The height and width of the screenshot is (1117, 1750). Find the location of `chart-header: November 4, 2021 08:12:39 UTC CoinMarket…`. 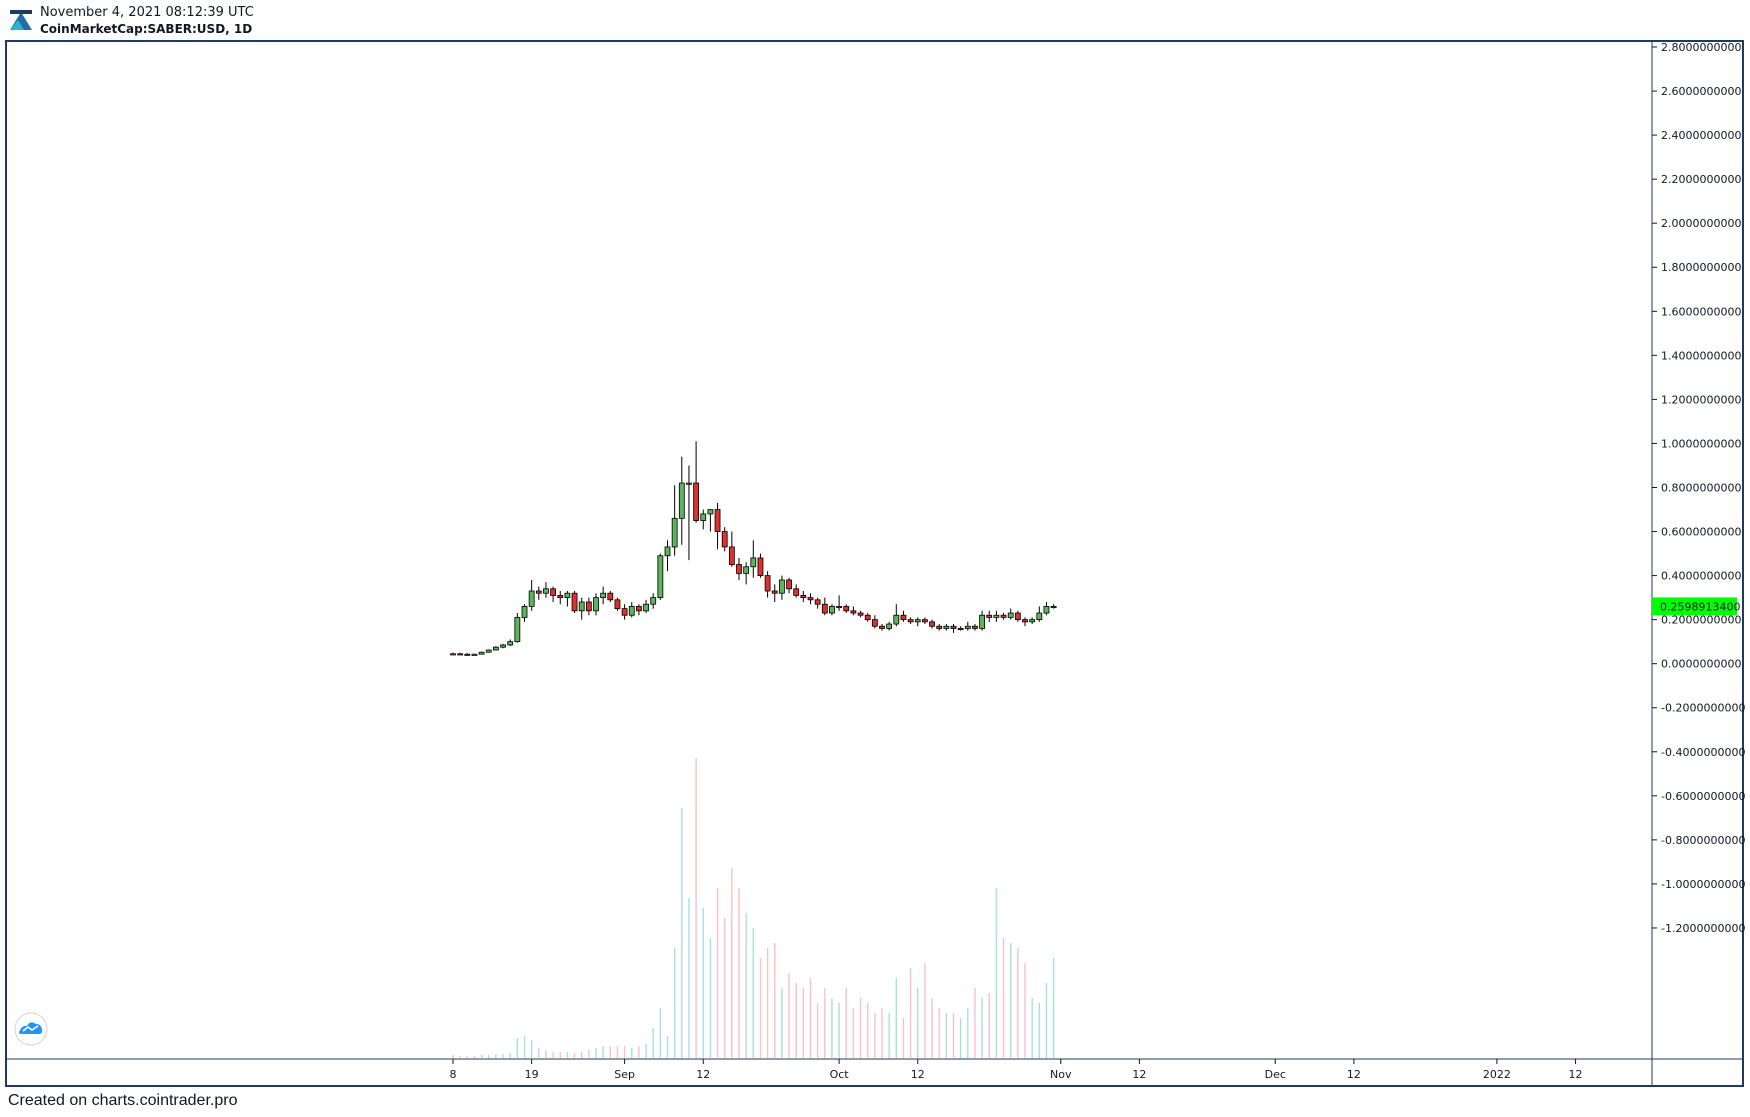

chart-header: November 4, 2021 08:12:39 UTC CoinMarket… is located at coordinates (875, 20).